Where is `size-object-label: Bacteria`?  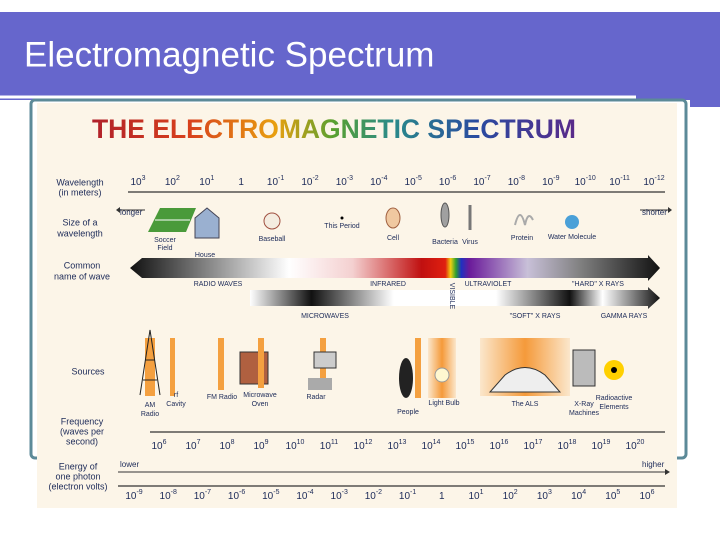
size-object-label: Bacteria is located at coordinates (445, 242).